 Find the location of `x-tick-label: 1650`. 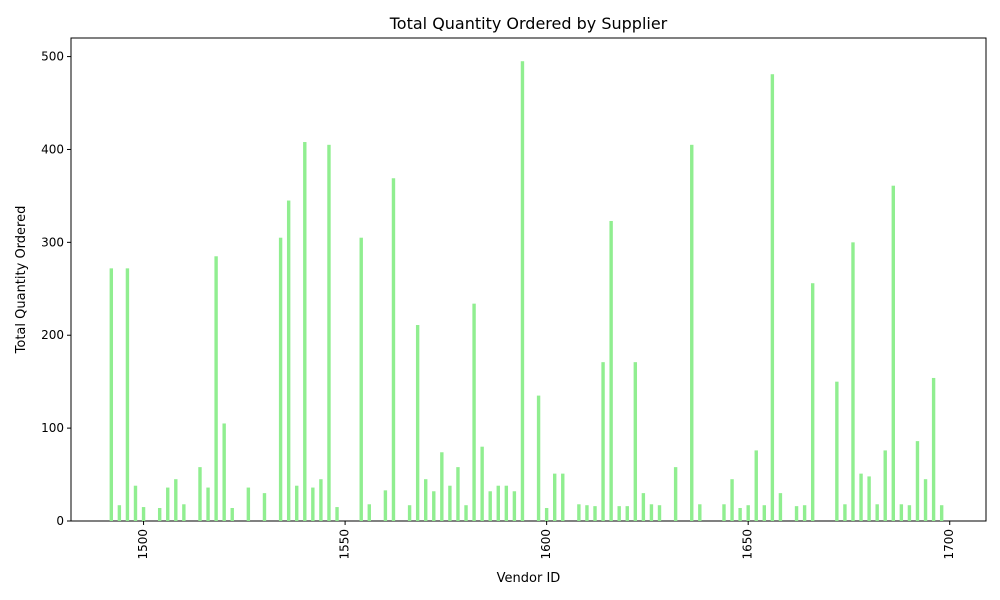

x-tick-label: 1650 is located at coordinates (748, 544).